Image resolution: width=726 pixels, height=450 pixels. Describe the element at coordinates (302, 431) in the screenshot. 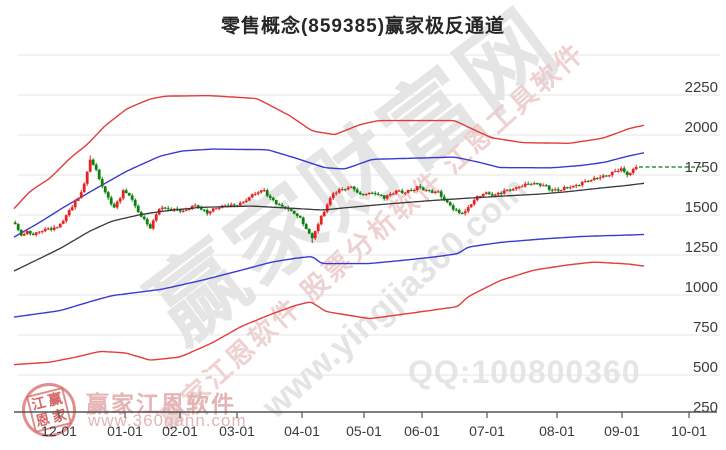

I see `x-axis-tick-label: 04-01` at that location.